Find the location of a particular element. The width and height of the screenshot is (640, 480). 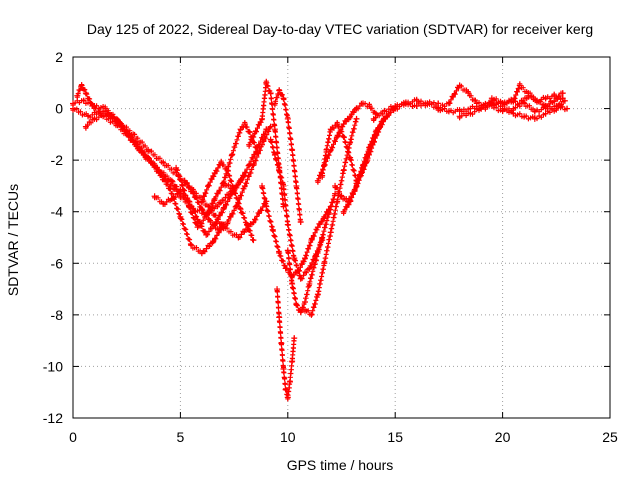

y-tick-label: 2 is located at coordinates (59, 57).